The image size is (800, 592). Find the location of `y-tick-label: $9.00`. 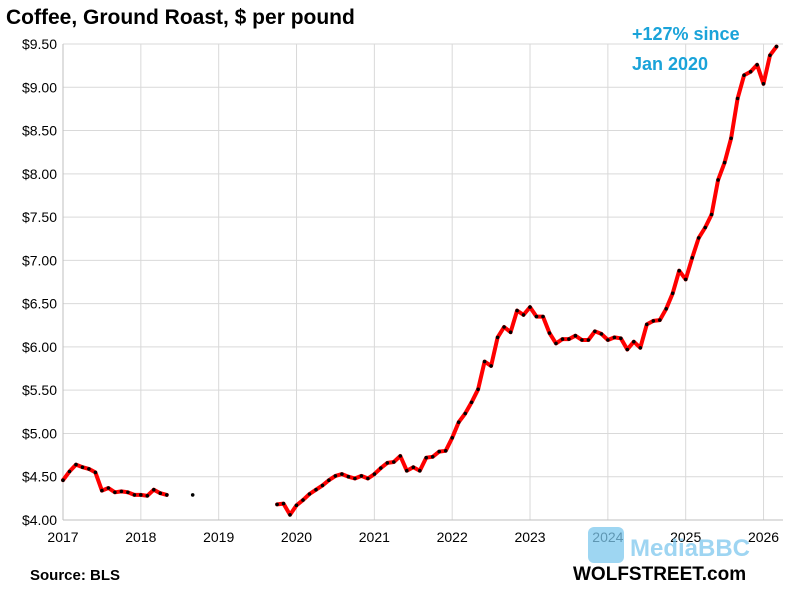

y-tick-label: $9.00 is located at coordinates (39, 87).